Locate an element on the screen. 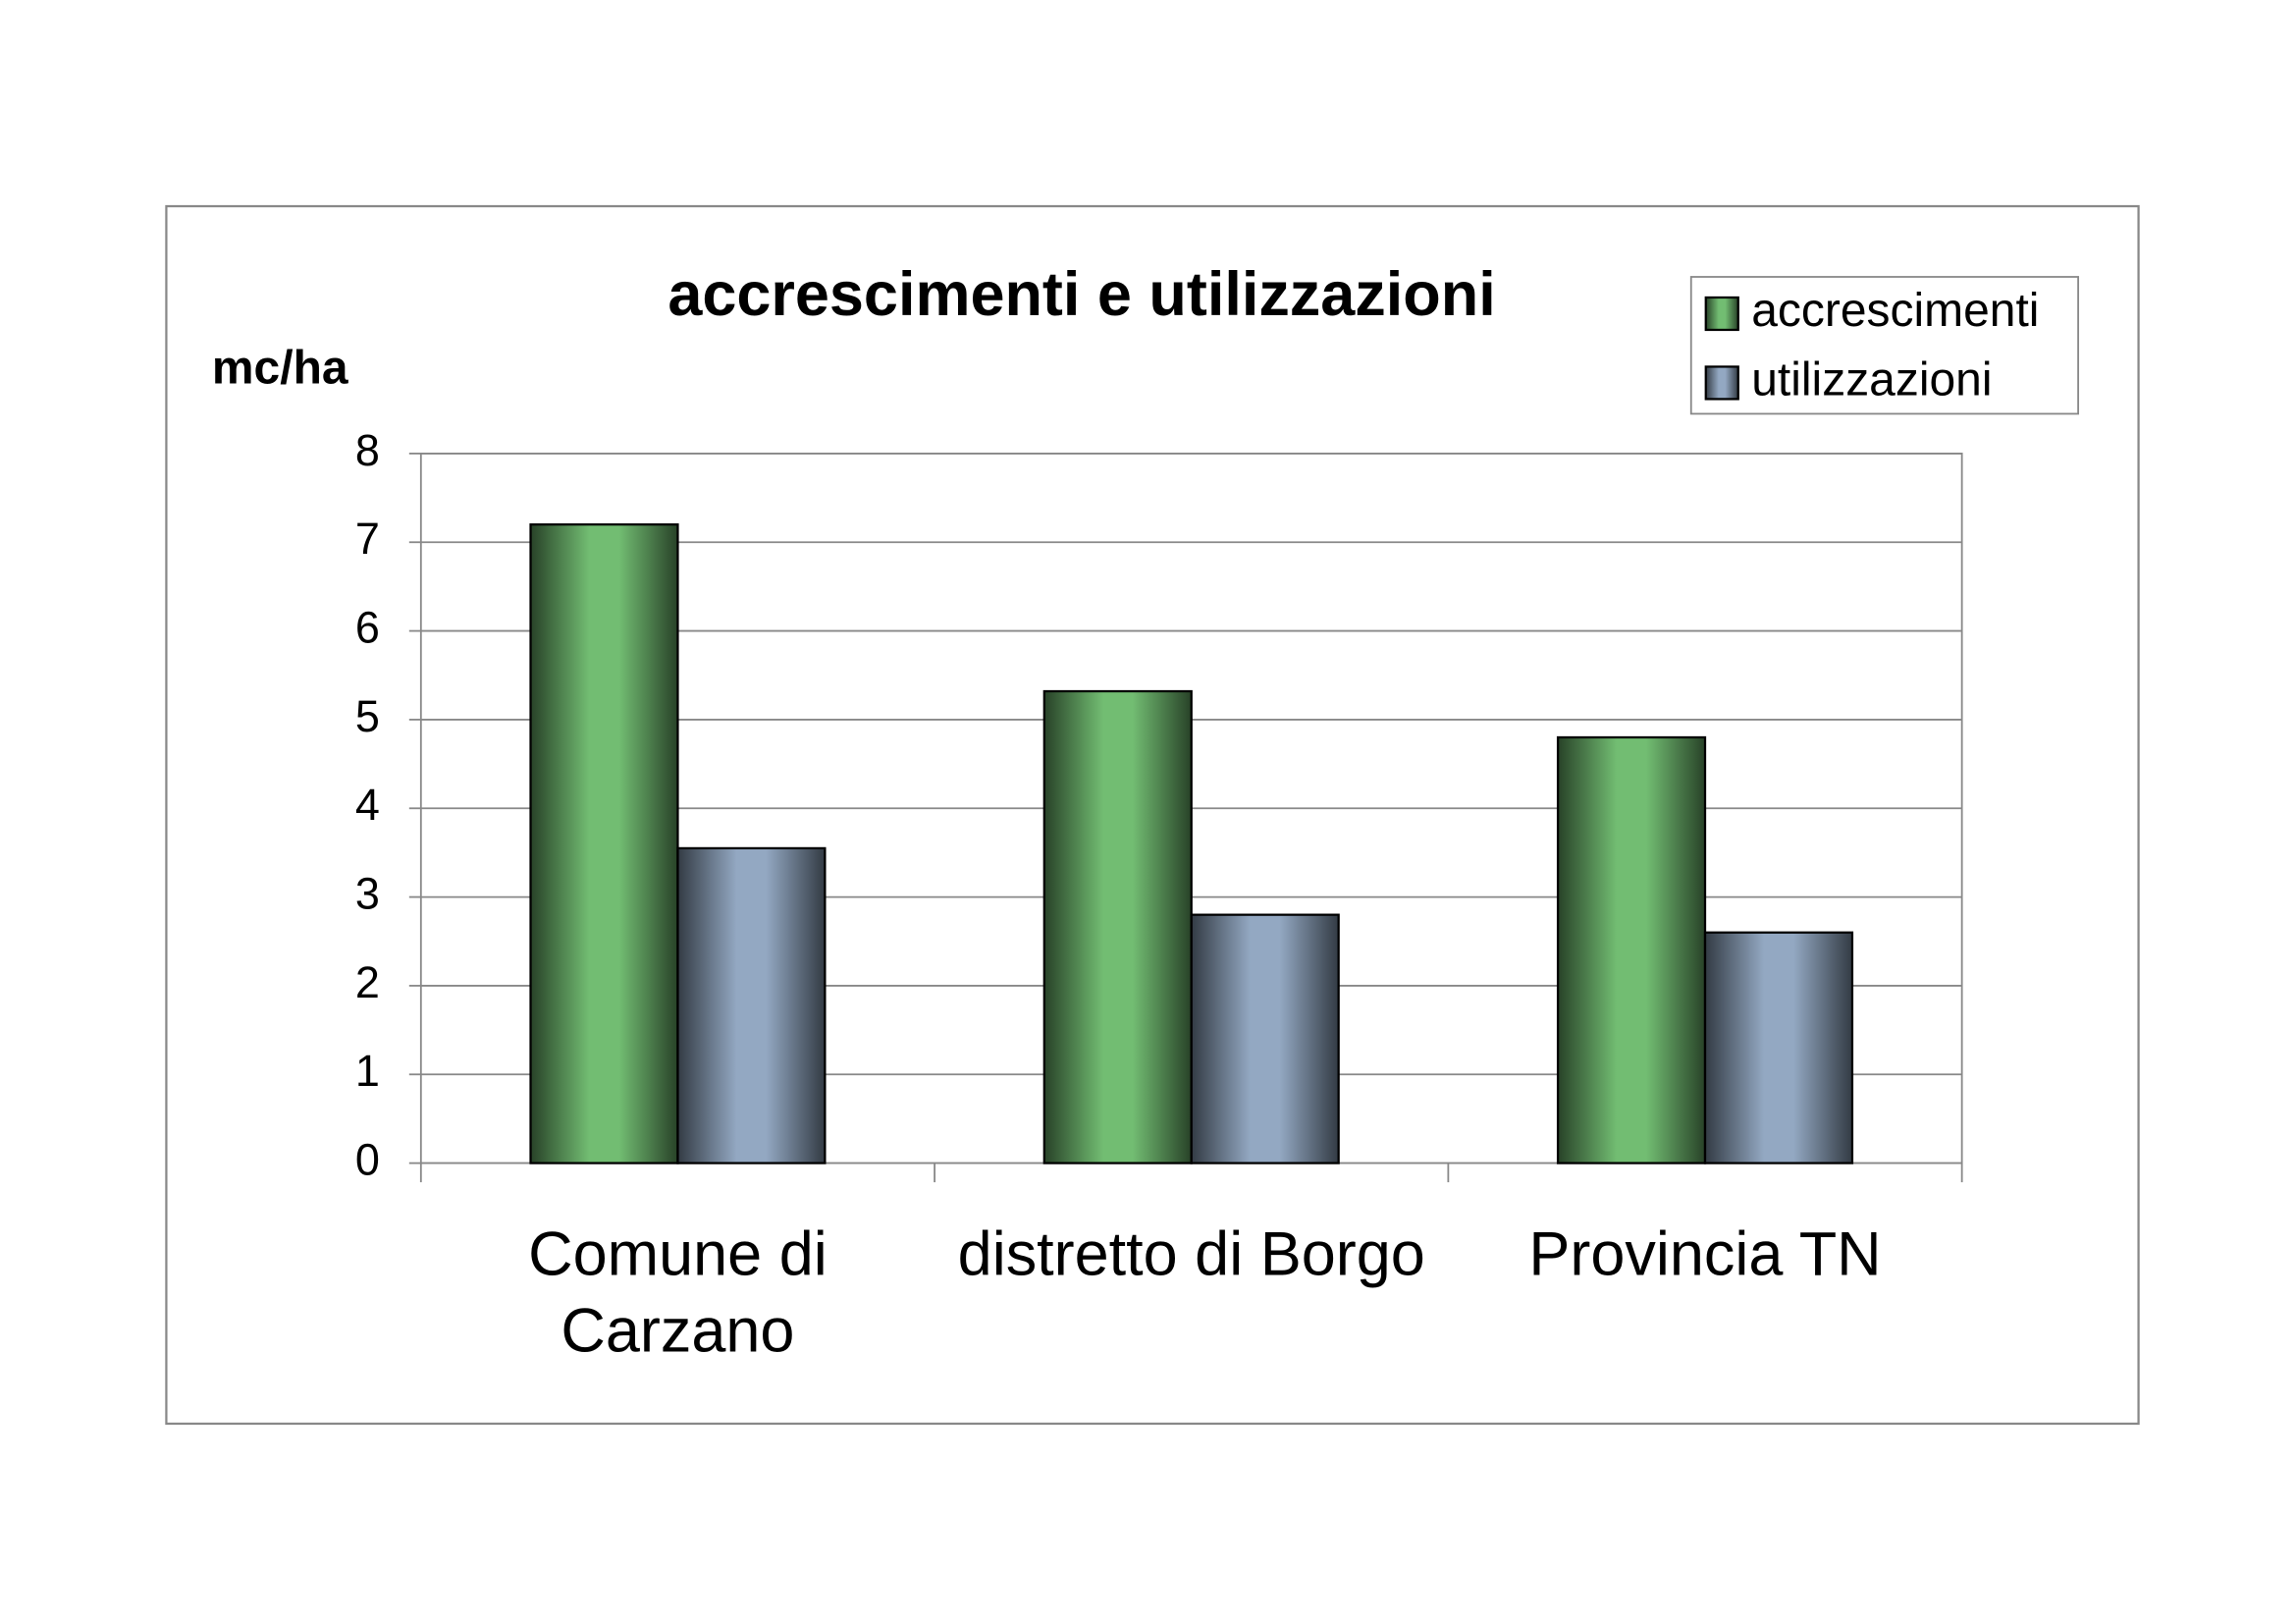 This screenshot has width=2296, height=1624. x-tick-label-box: Provincia TN is located at coordinates (1705, 1253).